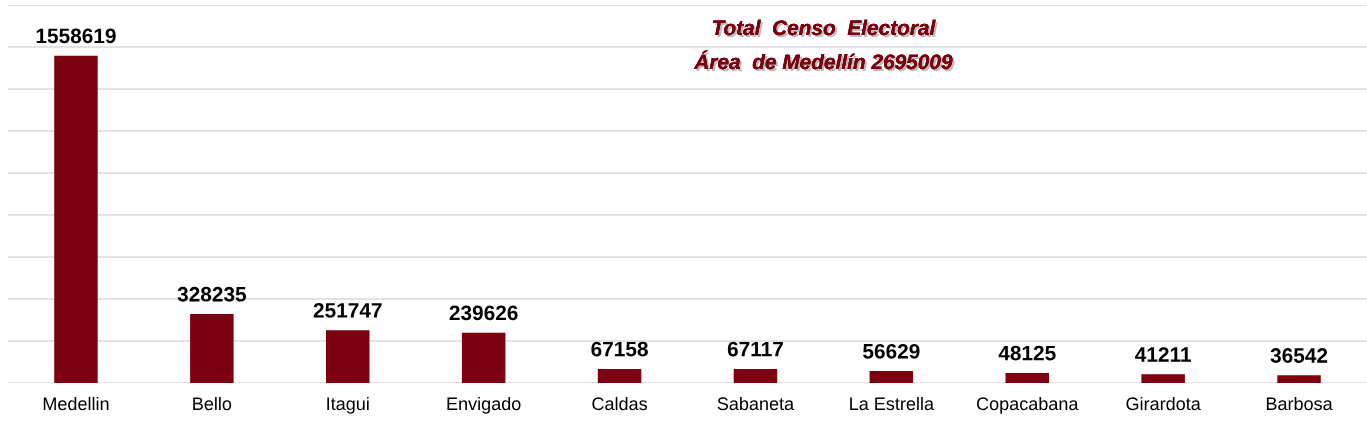 Image resolution: width=1367 pixels, height=433 pixels. Describe the element at coordinates (891, 351) in the screenshot. I see `data-label: 56629` at that location.